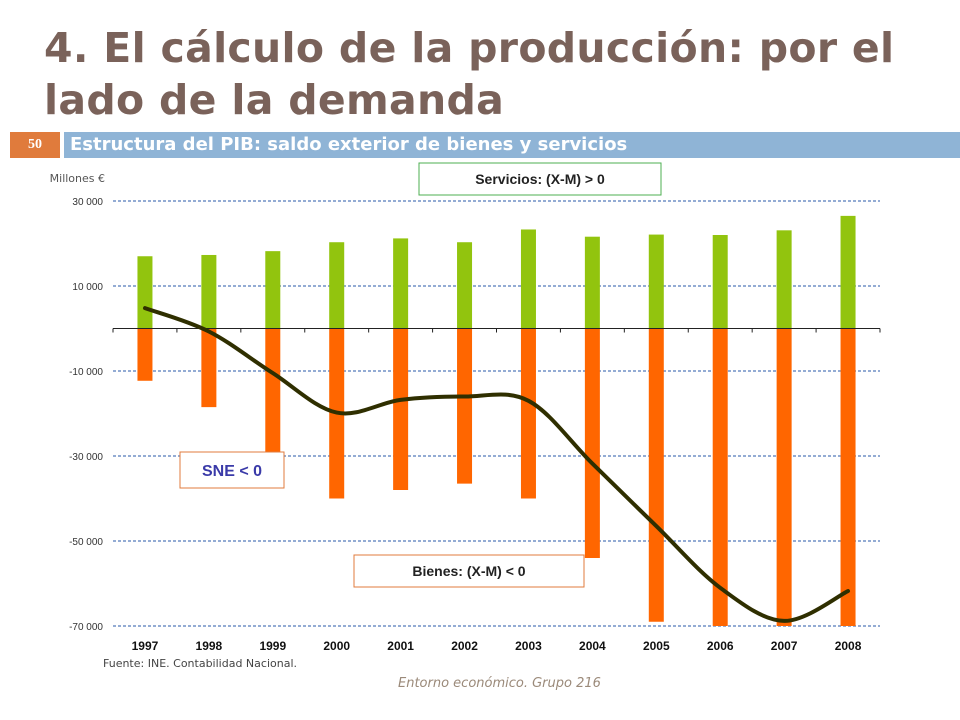 The width and height of the screenshot is (960, 720). What do you see at coordinates (499, 683) in the screenshot?
I see `footer-text: Entorno económico. Grupo 216` at bounding box center [499, 683].